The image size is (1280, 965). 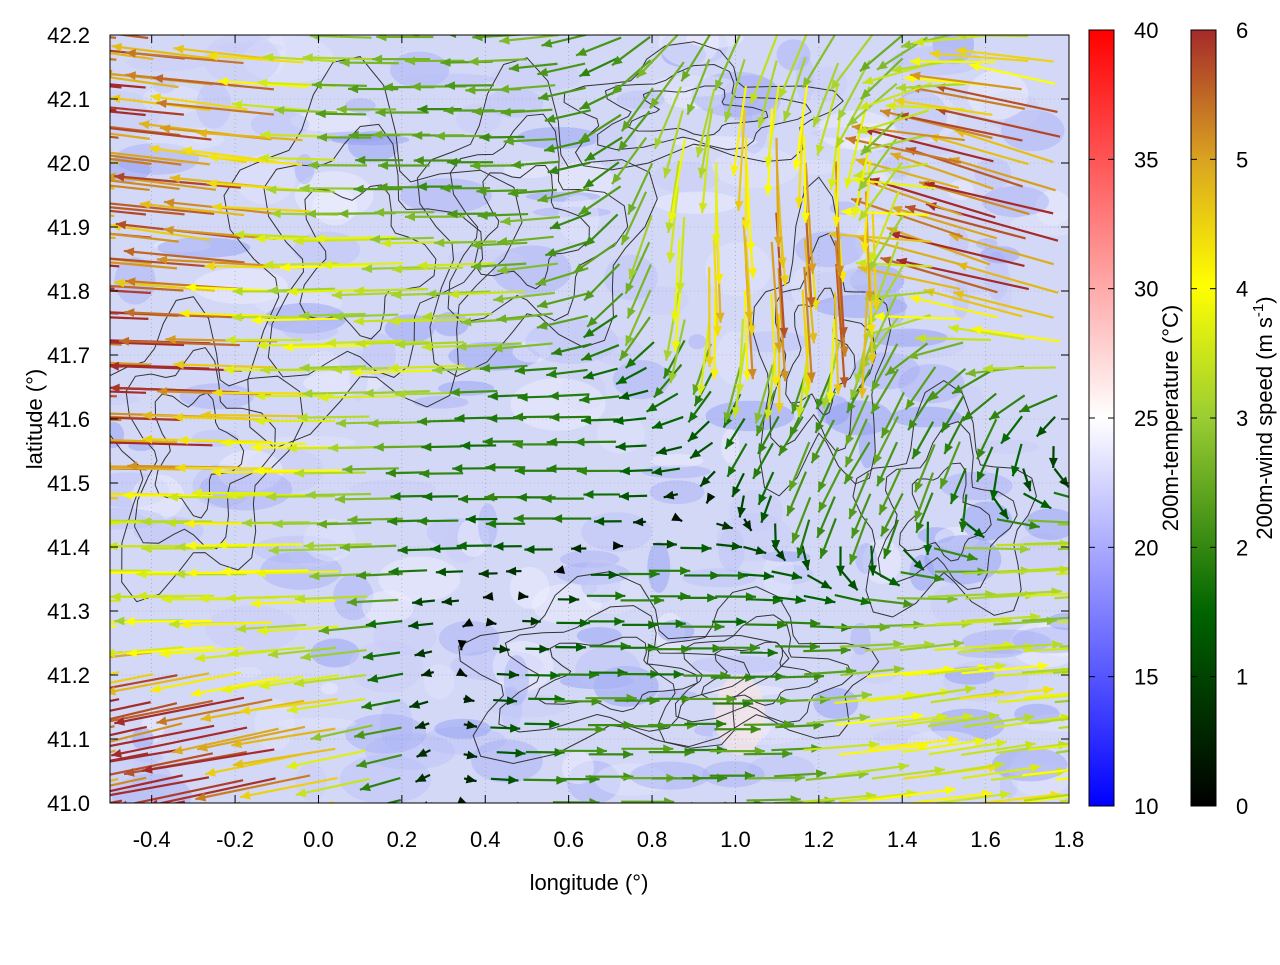 What do you see at coordinates (318, 839) in the screenshot?
I see `x-tick-label: 0.0` at bounding box center [318, 839].